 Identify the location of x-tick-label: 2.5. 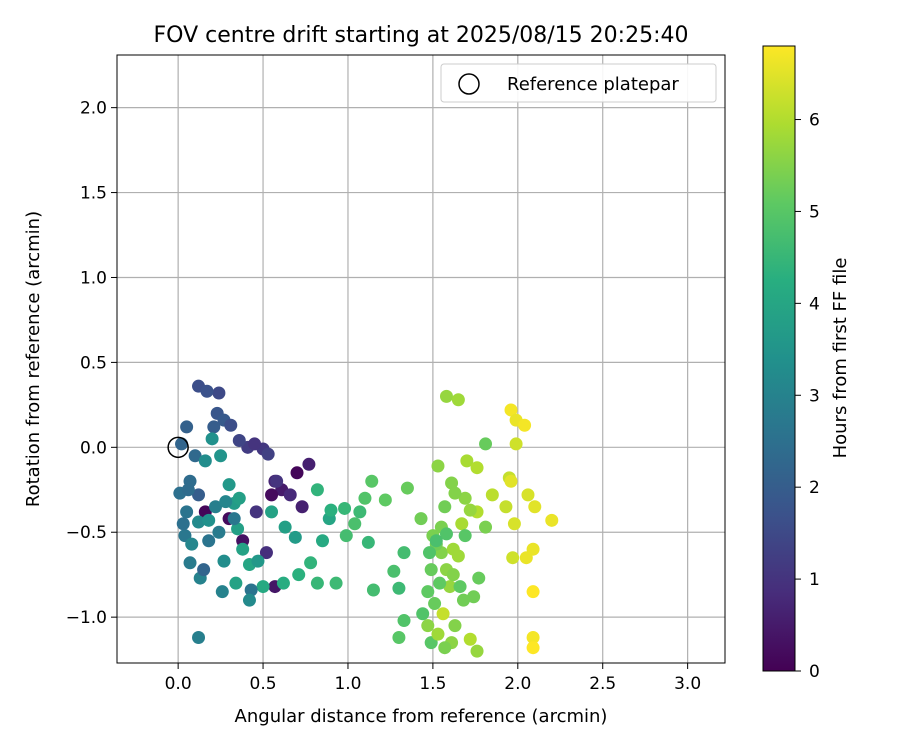
(602, 684).